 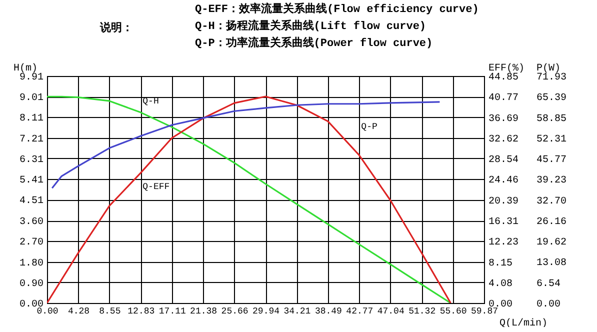 I want to click on y3-tick-label: 6.54, so click(x=548, y=284).